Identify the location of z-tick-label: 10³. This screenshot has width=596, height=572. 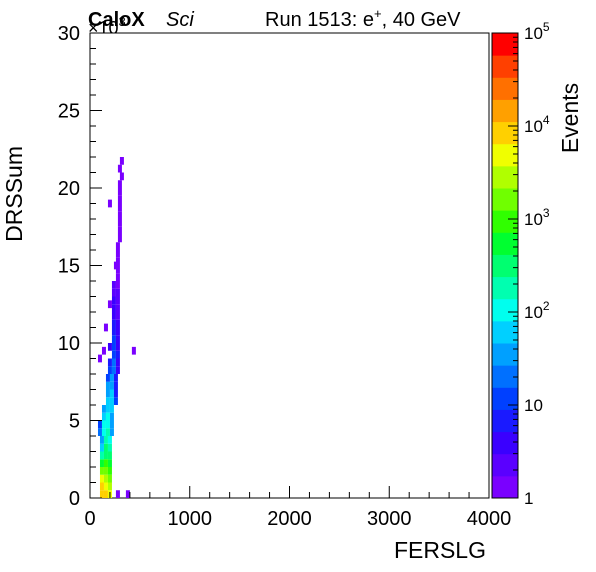
(537, 217).